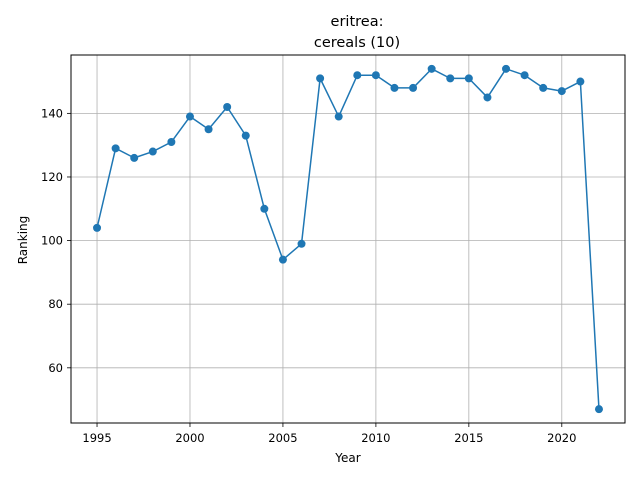 Image resolution: width=640 pixels, height=485 pixels. I want to click on y-axis-ticks: 60 80 100 120 140, so click(56, 240).